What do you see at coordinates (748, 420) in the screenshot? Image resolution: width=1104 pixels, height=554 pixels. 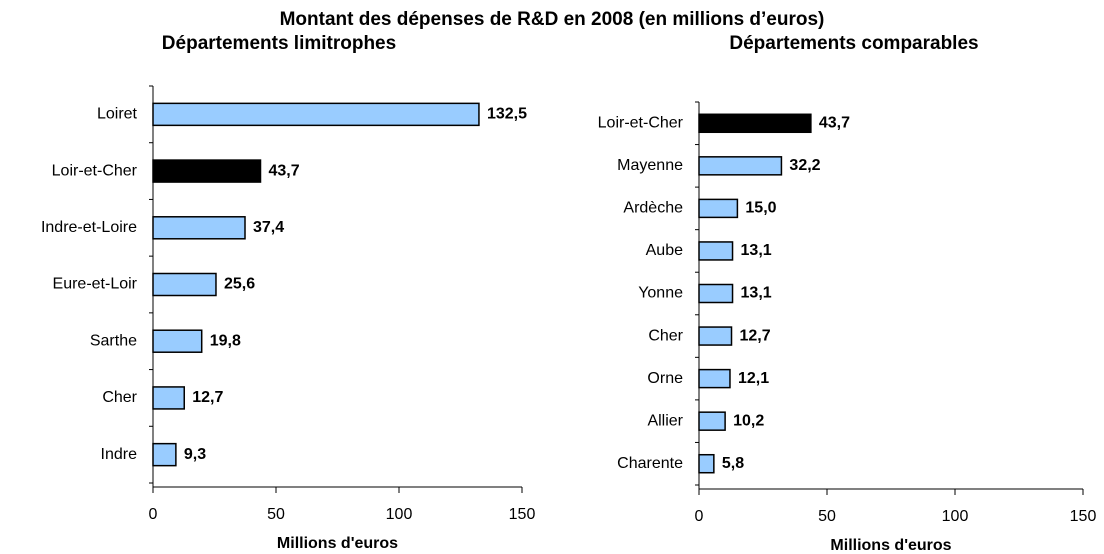 I see `value-label: 10,2` at bounding box center [748, 420].